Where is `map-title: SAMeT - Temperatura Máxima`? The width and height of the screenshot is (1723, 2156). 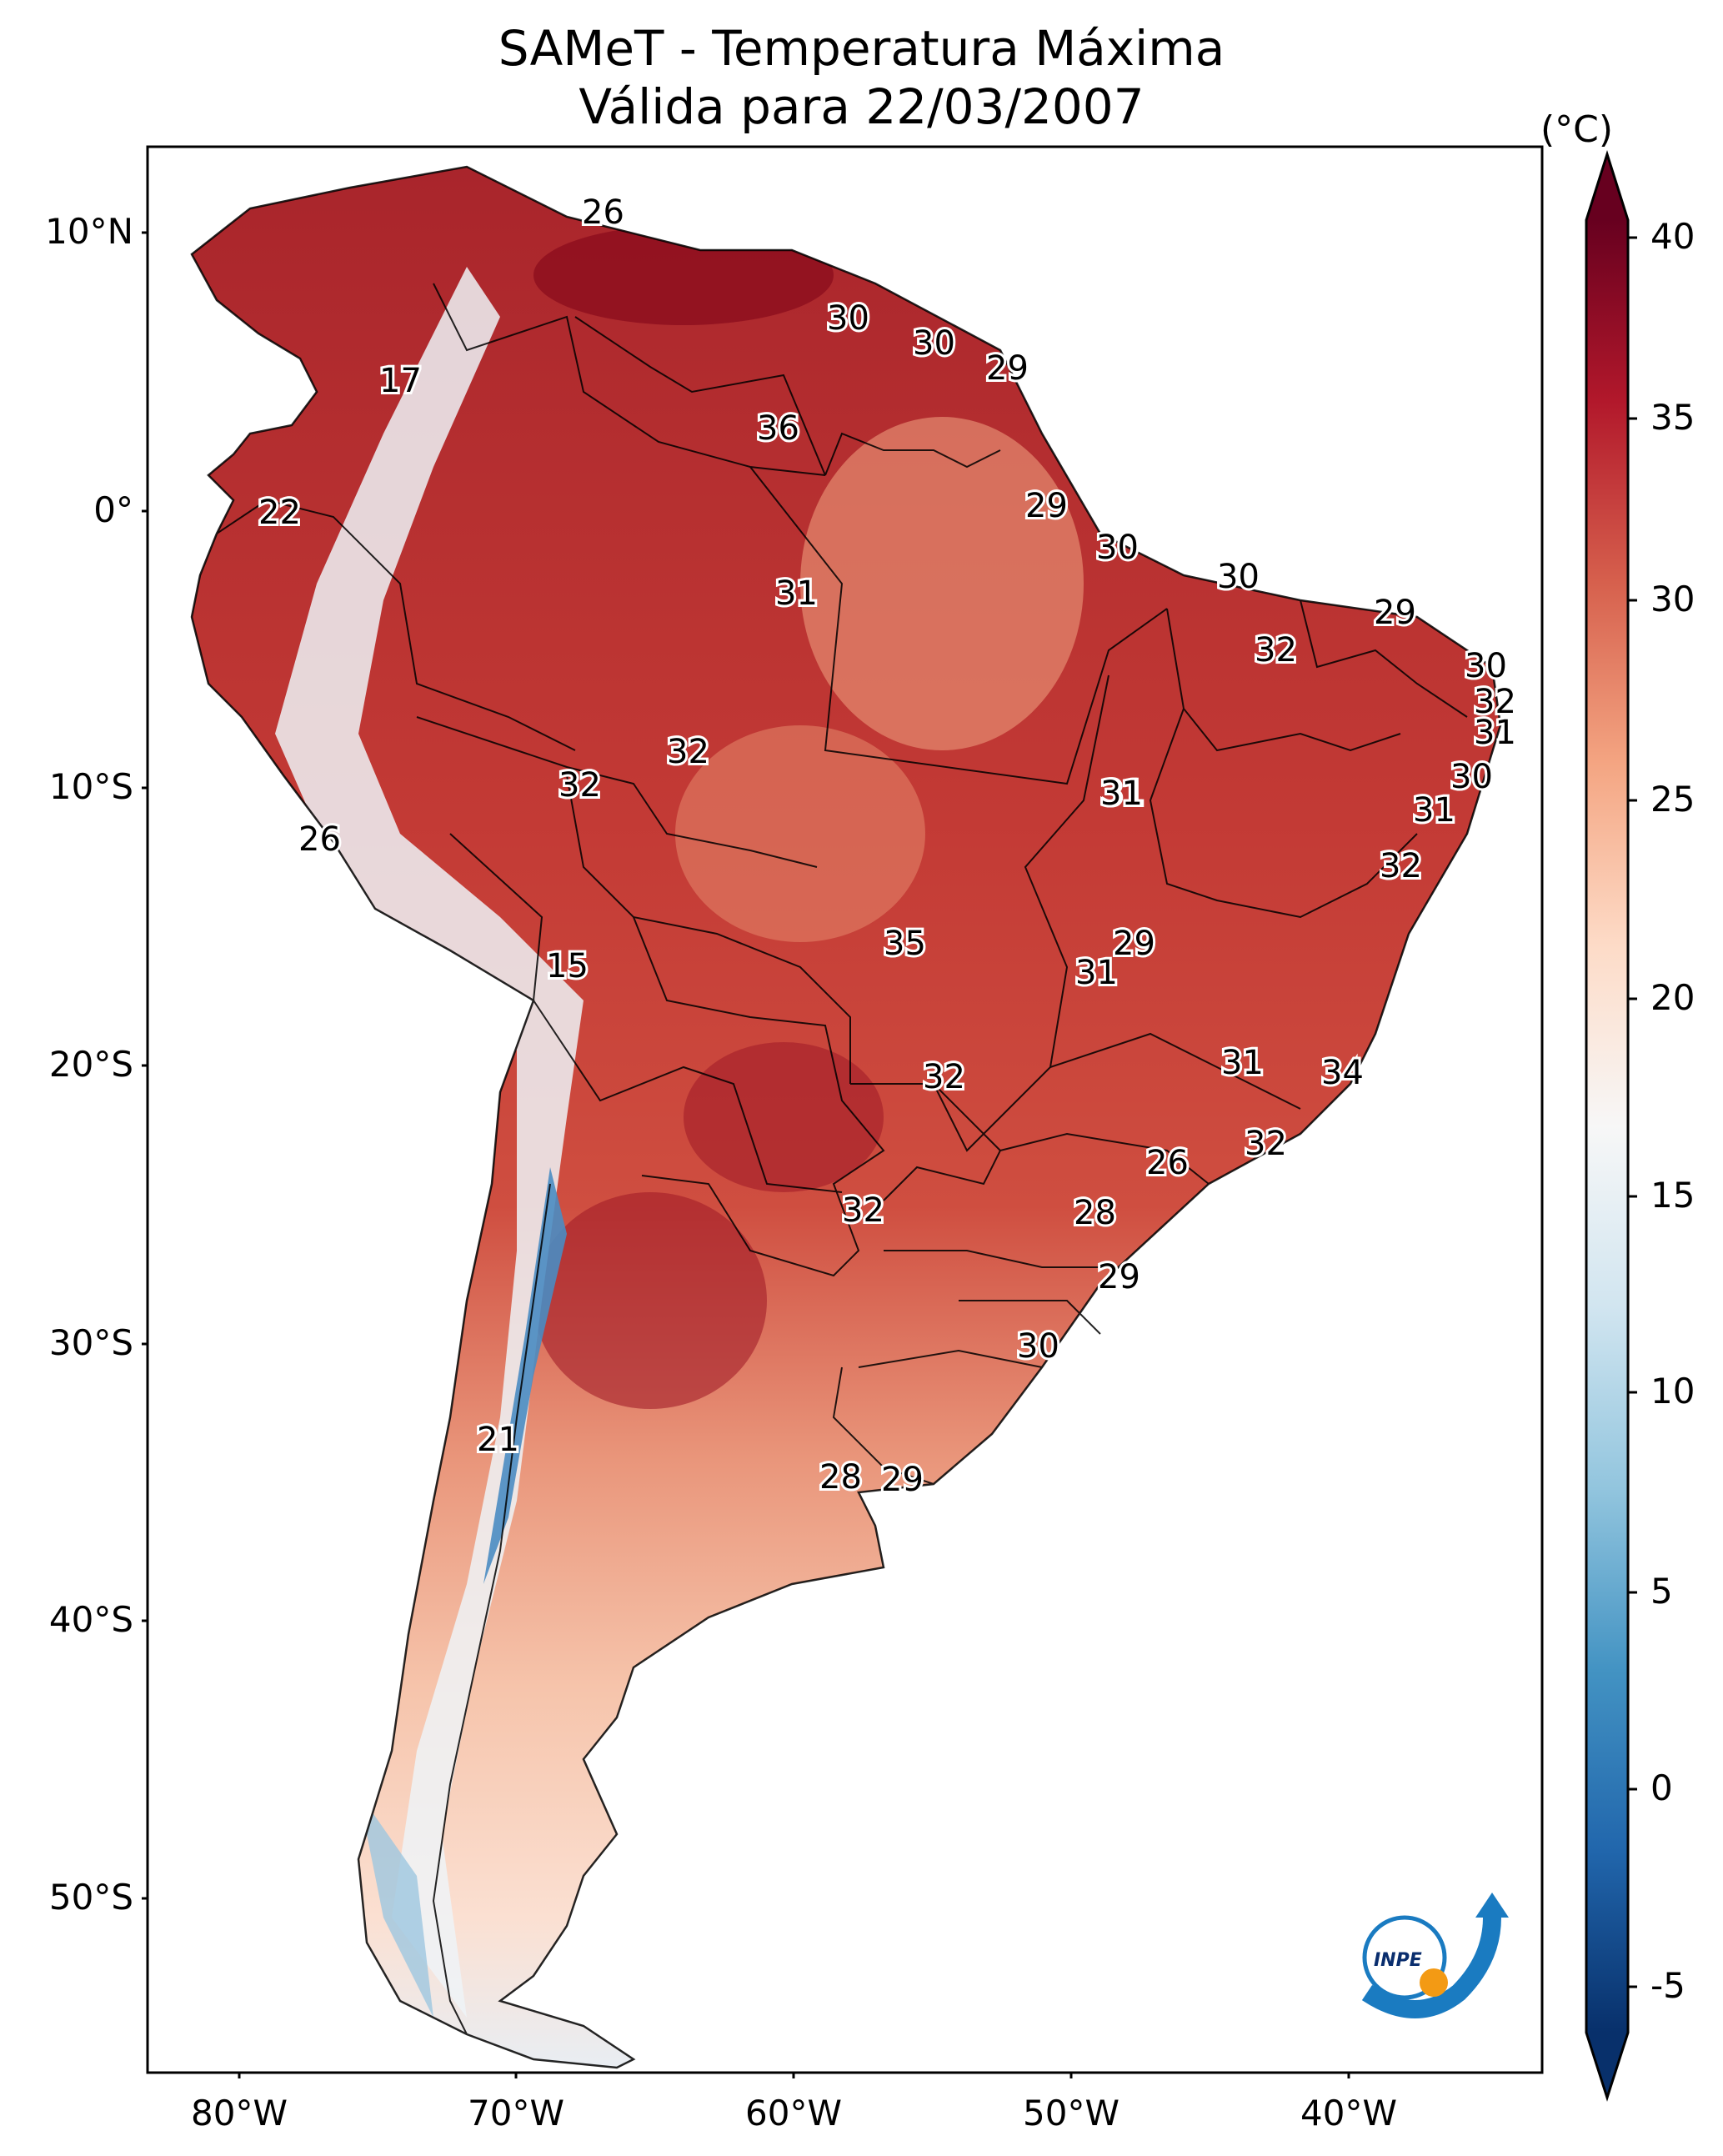 map-title: SAMeT - Temperatura Máxima is located at coordinates (861, 49).